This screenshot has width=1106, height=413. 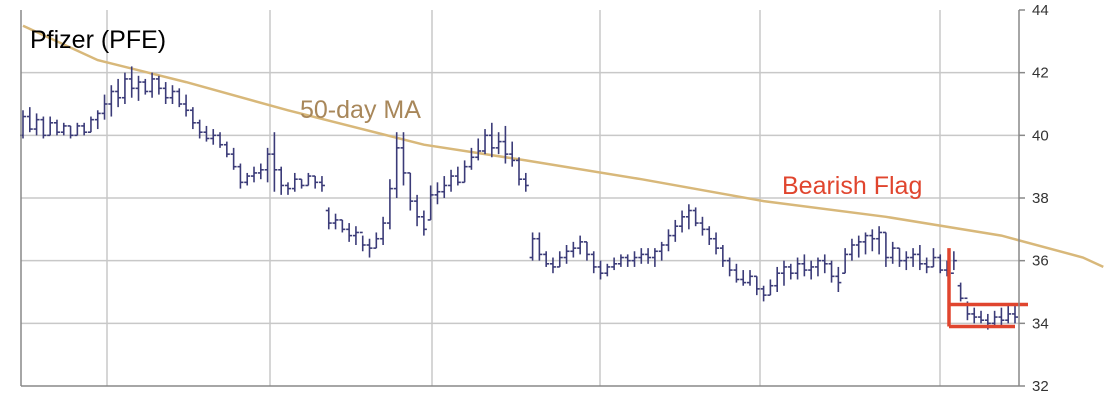 I want to click on moving-average-label: 50-day MA, so click(x=360, y=110).